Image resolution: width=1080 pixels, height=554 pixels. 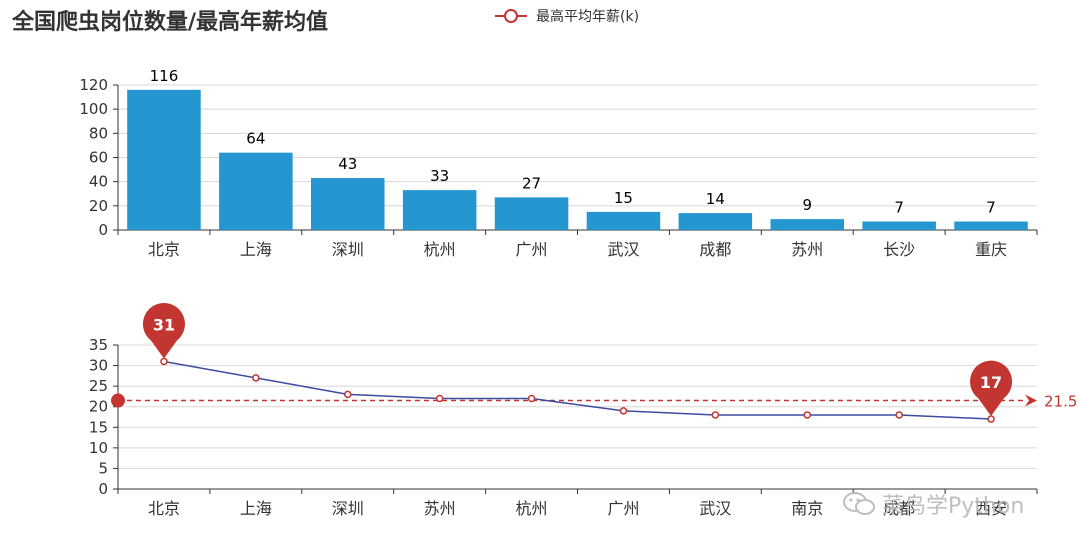 I want to click on bar-x-tick-label: 北京, so click(x=164, y=249).